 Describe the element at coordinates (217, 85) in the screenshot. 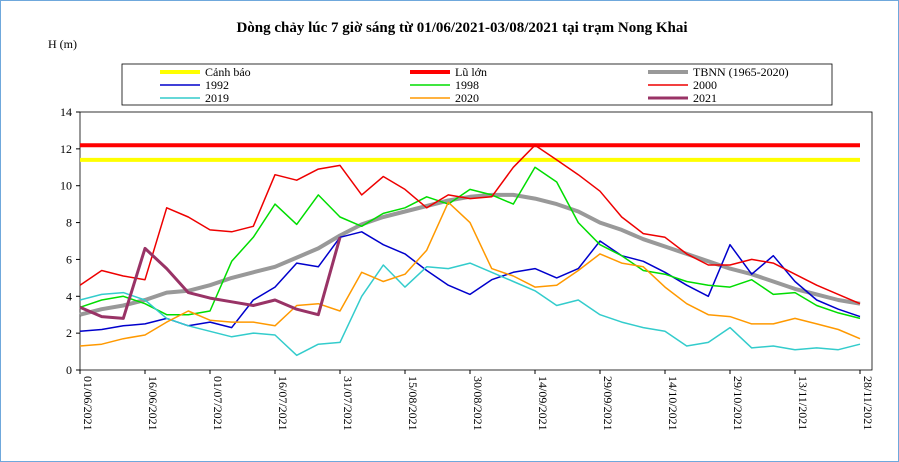

I see `legend-label: 1992` at that location.